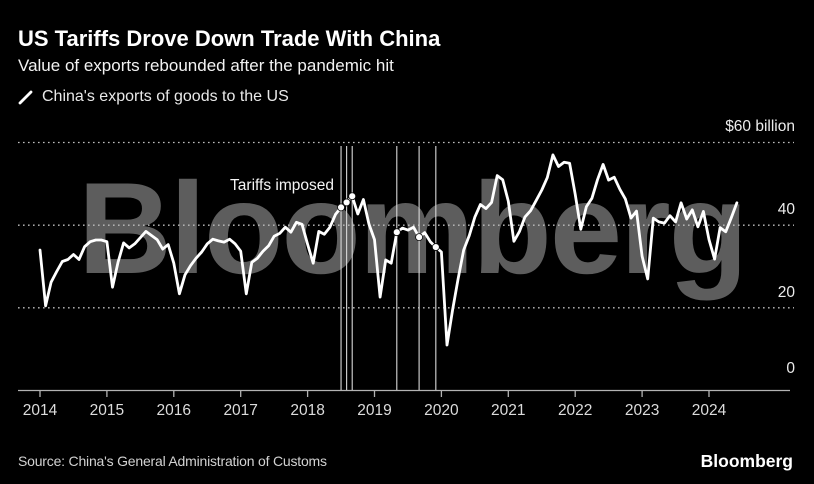  What do you see at coordinates (786, 292) in the screenshot?
I see `y-axis-label-20: 20` at bounding box center [786, 292].